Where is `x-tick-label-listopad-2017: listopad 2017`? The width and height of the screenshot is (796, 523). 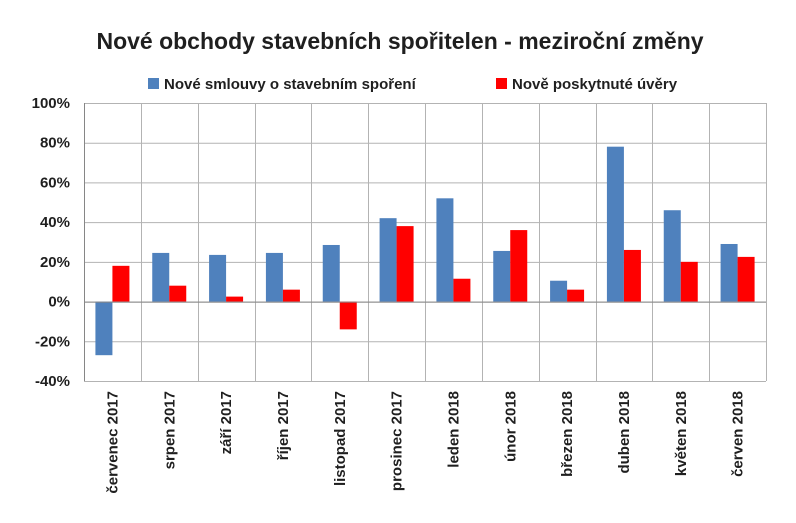
x-tick-label-listopad-2017: listopad 2017 is located at coordinates (340, 438).